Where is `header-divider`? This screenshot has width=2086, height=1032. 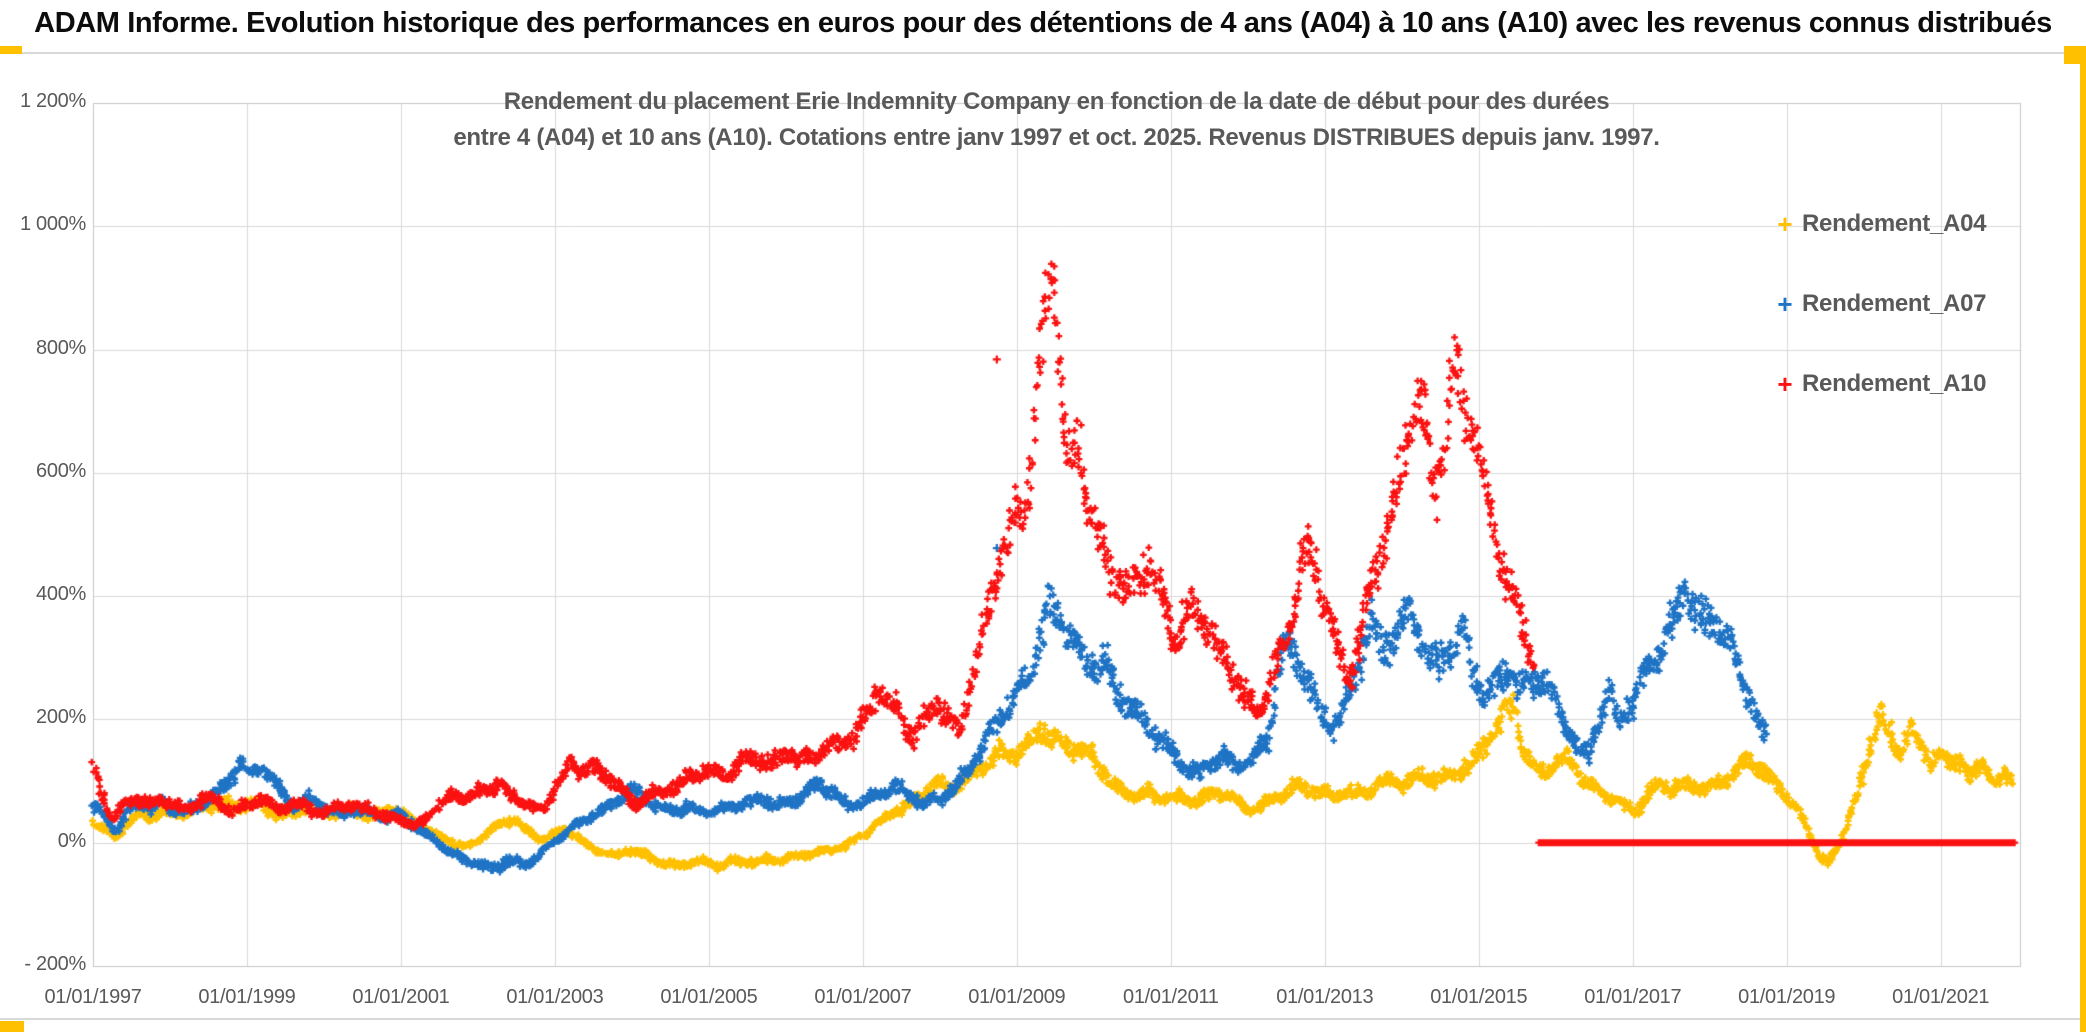 header-divider is located at coordinates (1043, 53).